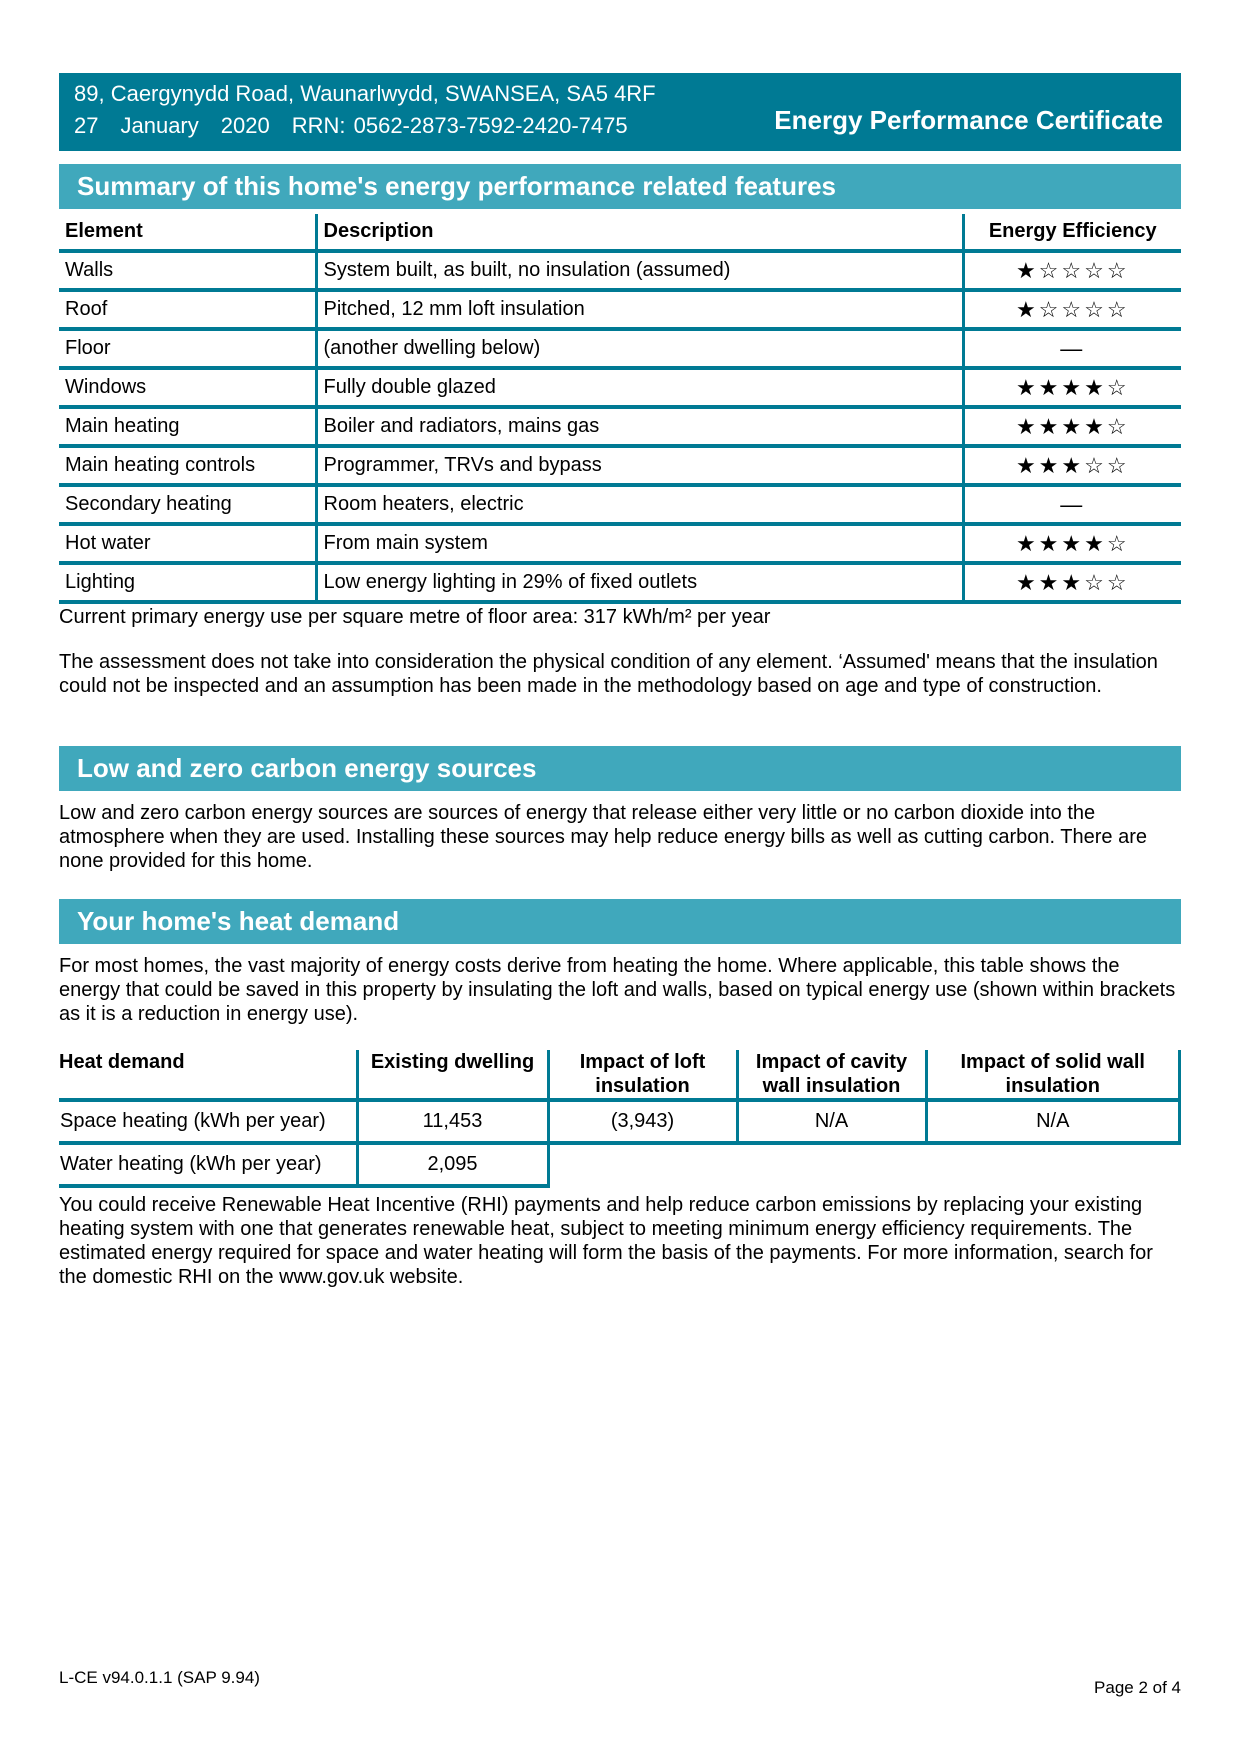 This screenshot has width=1240, height=1754. What do you see at coordinates (1071, 233) in the screenshot?
I see `column-header: Energy Efficiency` at bounding box center [1071, 233].